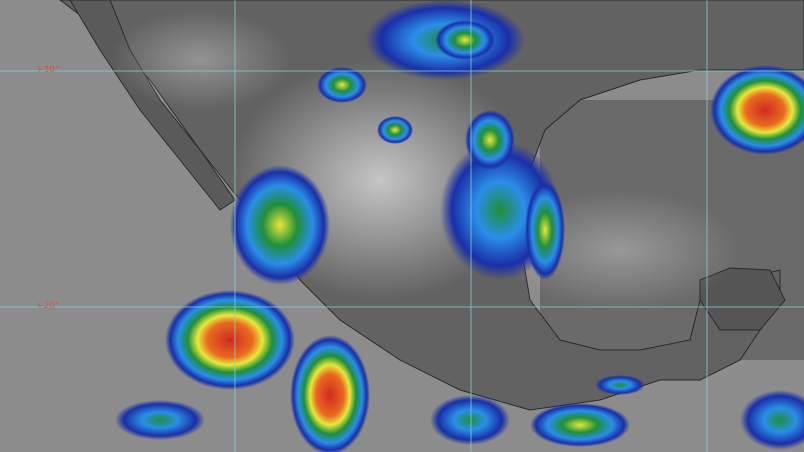 The width and height of the screenshot is (804, 452). I want to click on latitude-label-20: +20°, so click(48, 306).